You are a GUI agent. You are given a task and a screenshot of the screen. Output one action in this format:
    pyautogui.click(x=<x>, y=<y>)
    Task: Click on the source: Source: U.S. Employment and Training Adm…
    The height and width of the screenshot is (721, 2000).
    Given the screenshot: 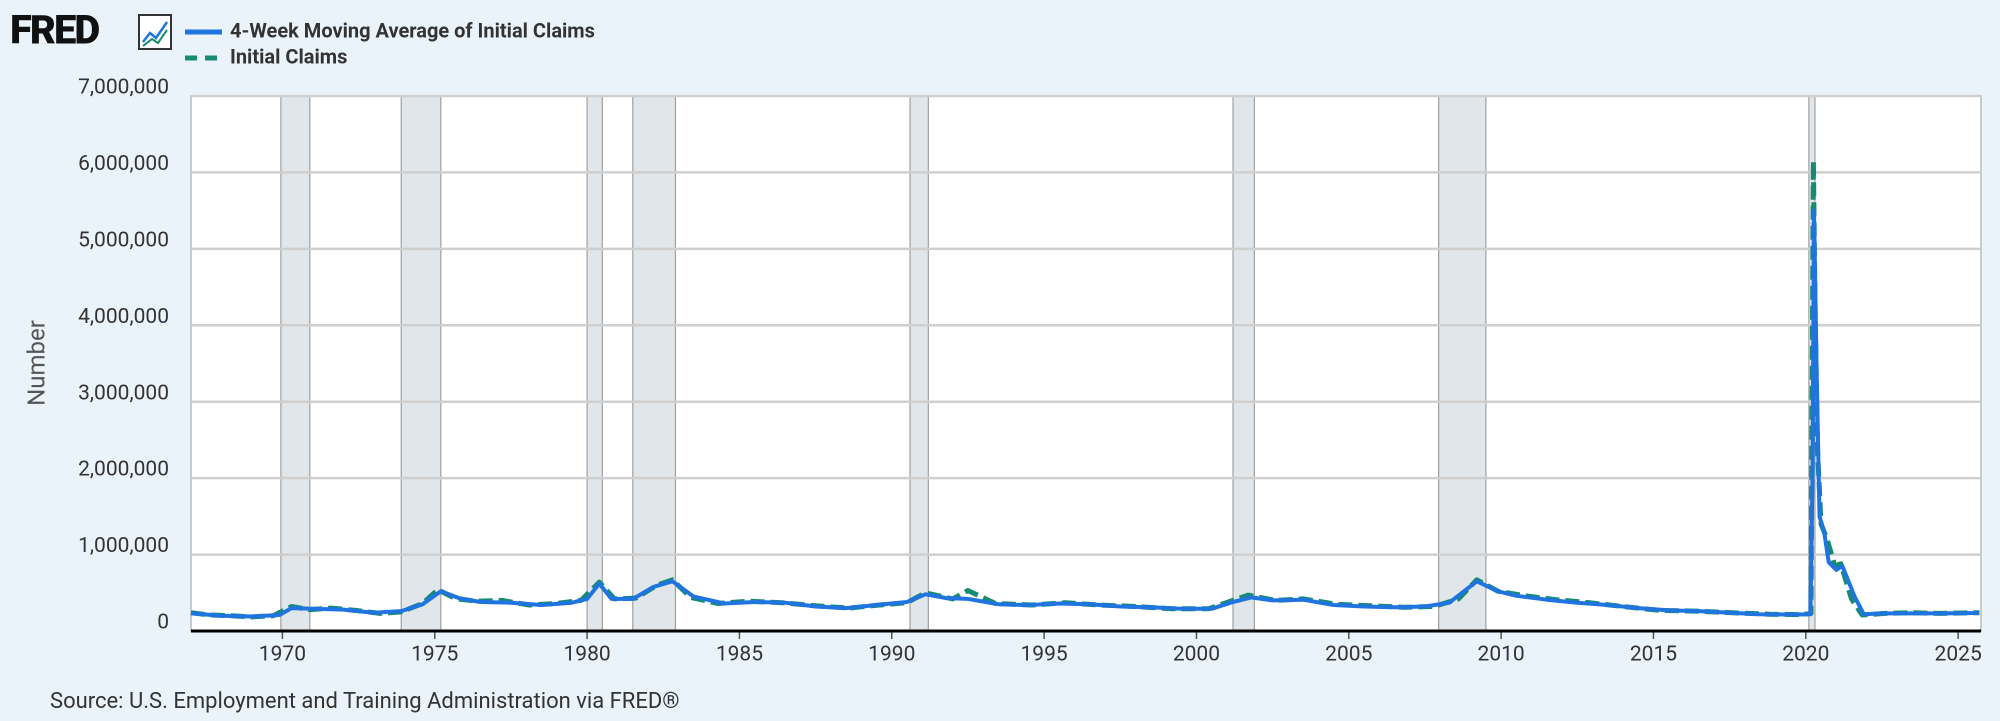 What is the action you would take?
    pyautogui.click(x=365, y=701)
    